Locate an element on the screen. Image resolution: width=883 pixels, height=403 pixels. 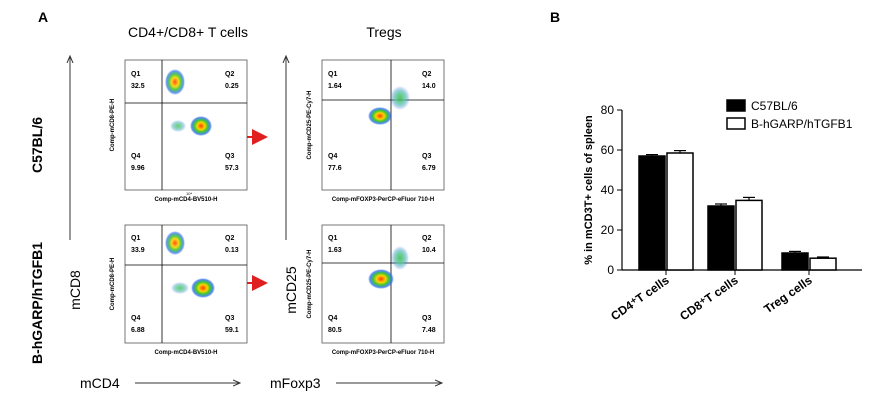
quad-value: 6.79 is located at coordinates (429, 168).